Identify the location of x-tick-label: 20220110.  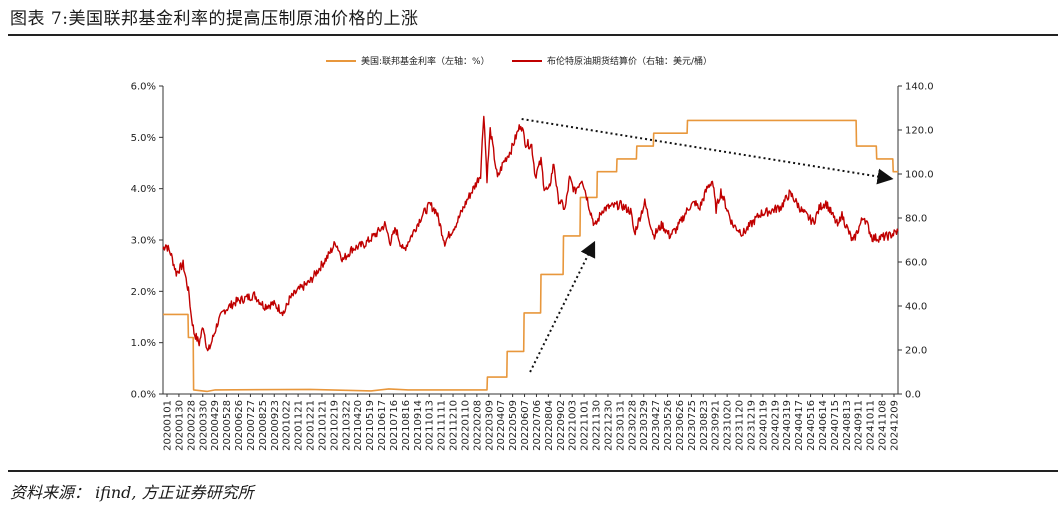
(465, 425).